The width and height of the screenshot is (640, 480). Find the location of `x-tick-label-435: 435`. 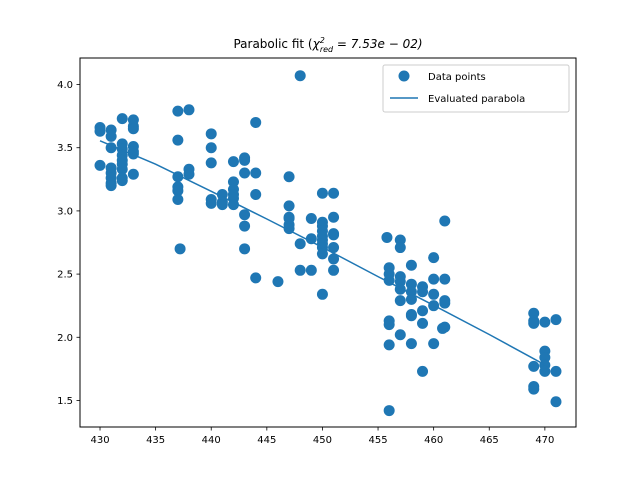

x-tick-label-435: 435 is located at coordinates (155, 440).